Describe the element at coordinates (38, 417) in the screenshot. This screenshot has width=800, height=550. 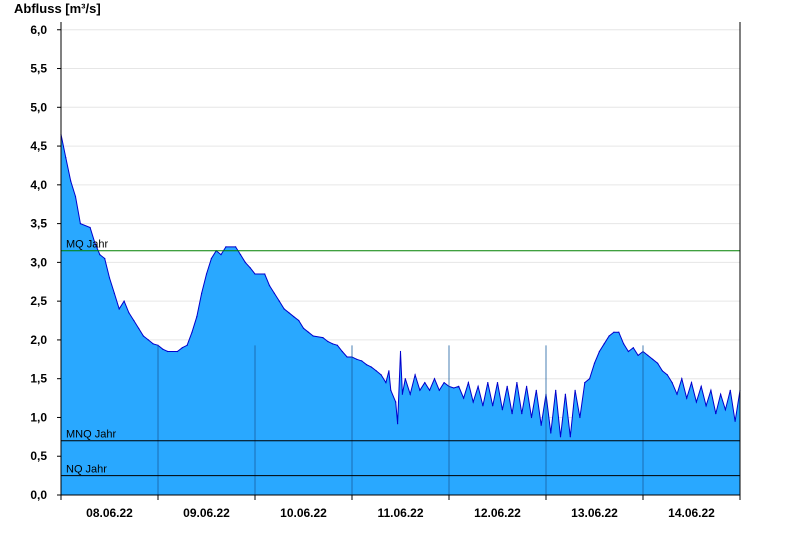
I see `y-tick-label: 1,0` at that location.